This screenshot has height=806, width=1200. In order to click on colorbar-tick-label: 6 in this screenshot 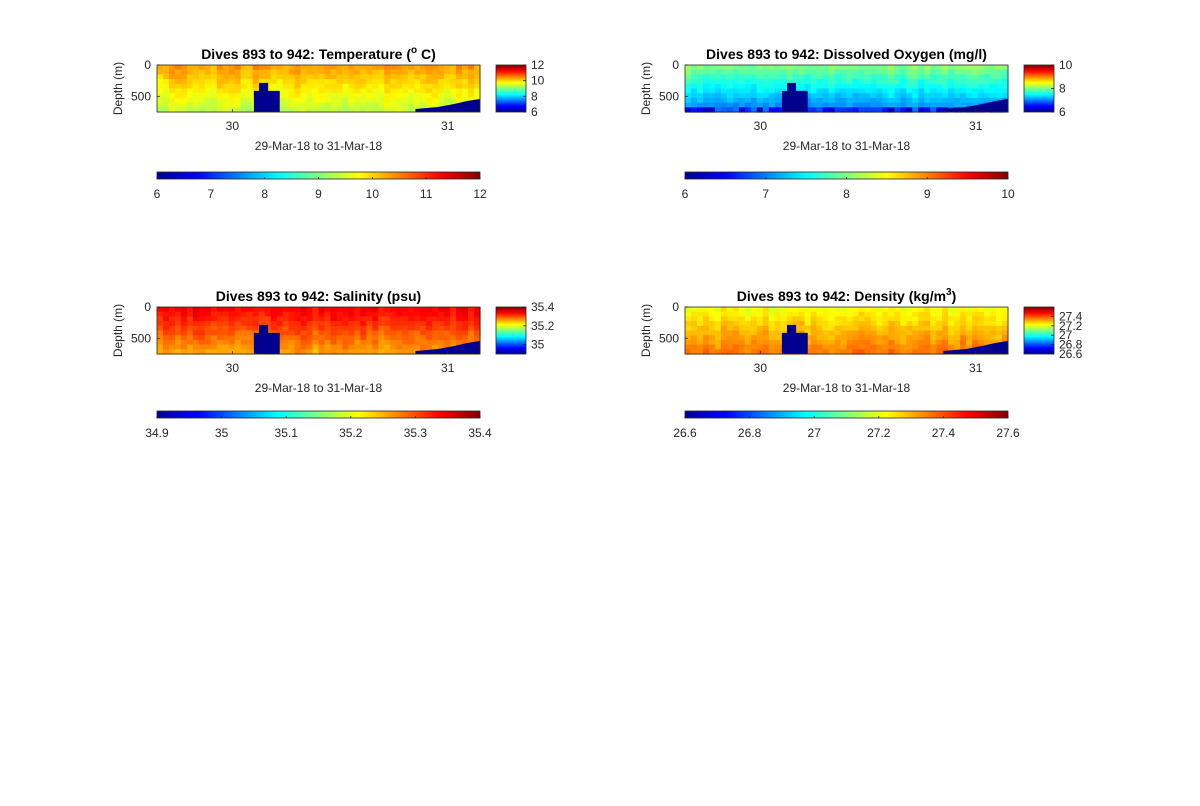, I will do `click(157, 194)`.